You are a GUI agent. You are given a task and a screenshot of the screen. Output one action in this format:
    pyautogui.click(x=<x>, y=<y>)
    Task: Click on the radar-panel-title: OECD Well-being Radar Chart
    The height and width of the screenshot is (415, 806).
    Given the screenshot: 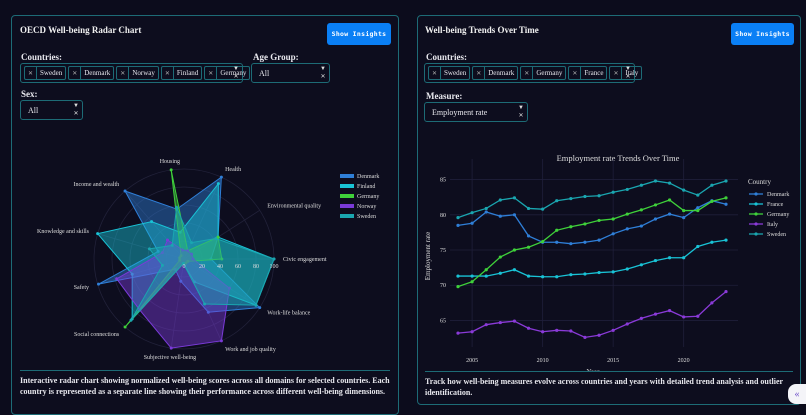 What is the action you would take?
    pyautogui.click(x=80, y=30)
    